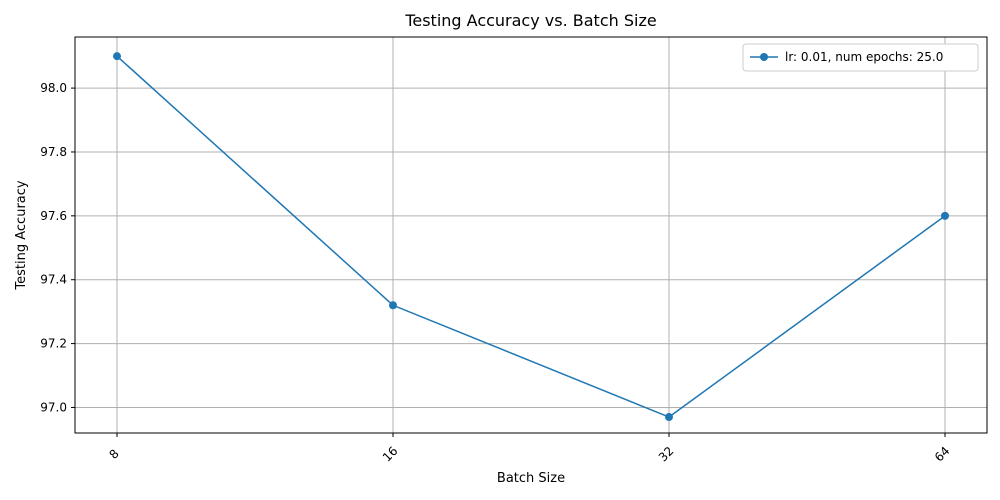 The height and width of the screenshot is (500, 1000). Describe the element at coordinates (53, 152) in the screenshot. I see `y-tick-label: 97.8` at that location.